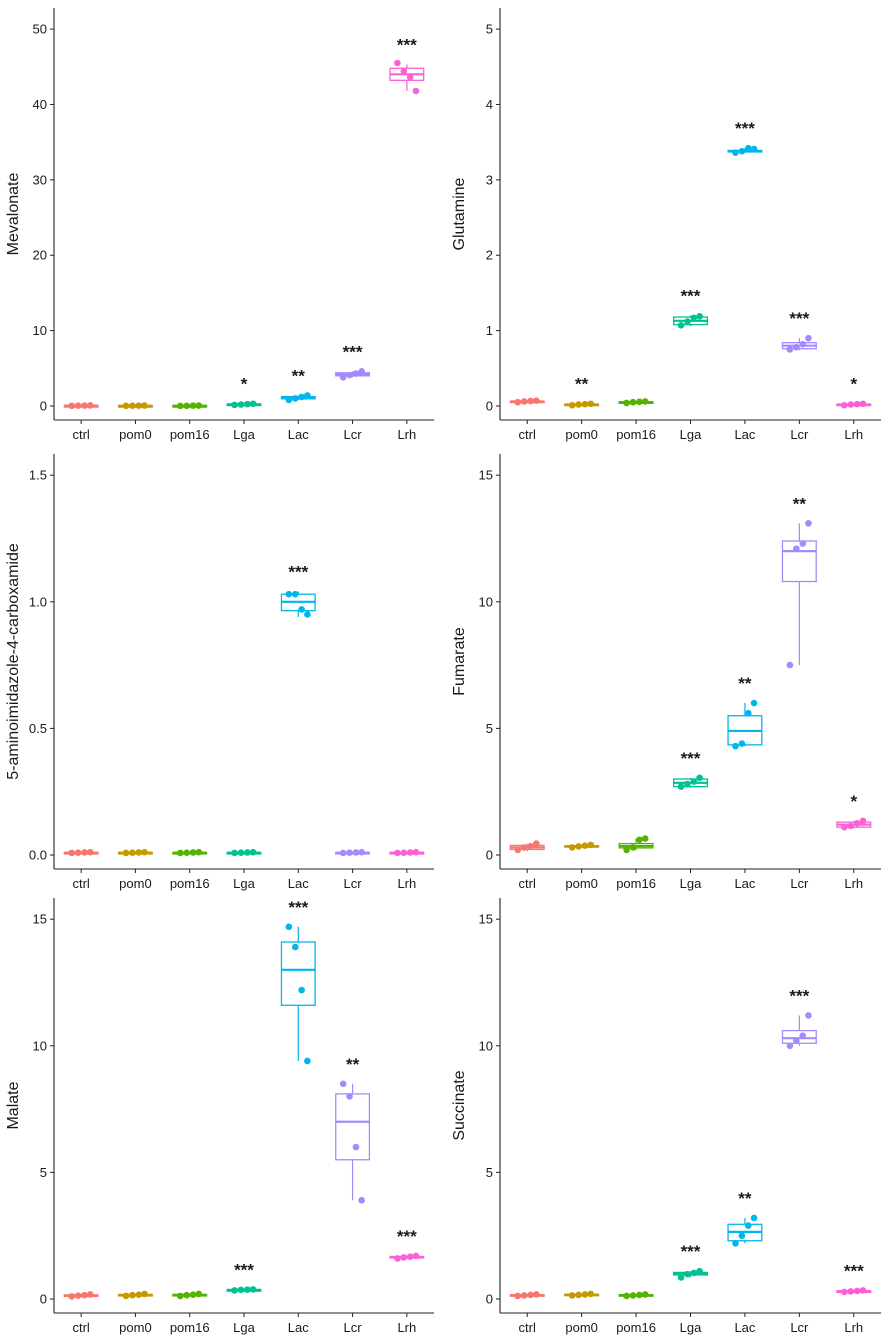 Image resolution: width=894 pixels, height=1339 pixels. What do you see at coordinates (38, 855) in the screenshot?
I see `y-tick-label: 0.0` at bounding box center [38, 855].